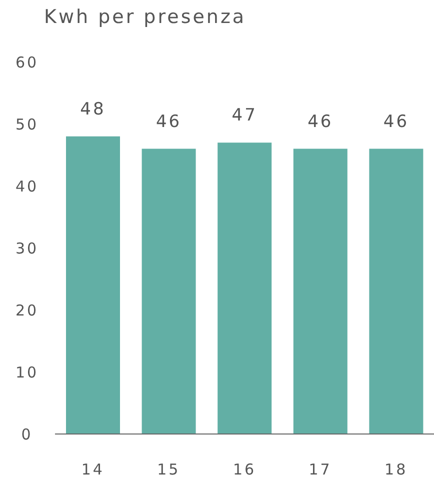 This screenshot has height=480, width=434. I want to click on y-tick-label: 20, so click(27, 310).